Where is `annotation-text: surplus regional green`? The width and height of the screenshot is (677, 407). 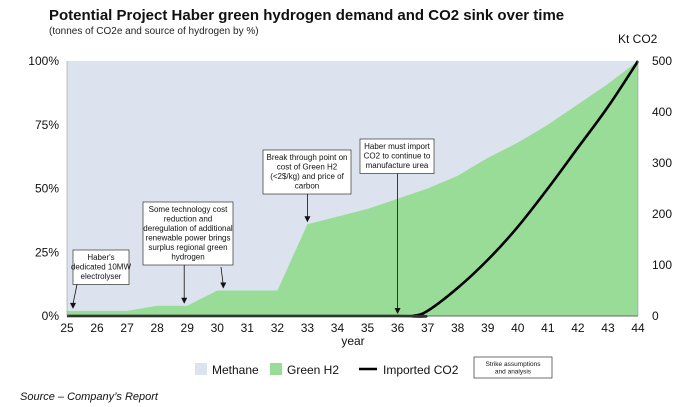 annotation-text: surplus regional green is located at coordinates (187, 247).